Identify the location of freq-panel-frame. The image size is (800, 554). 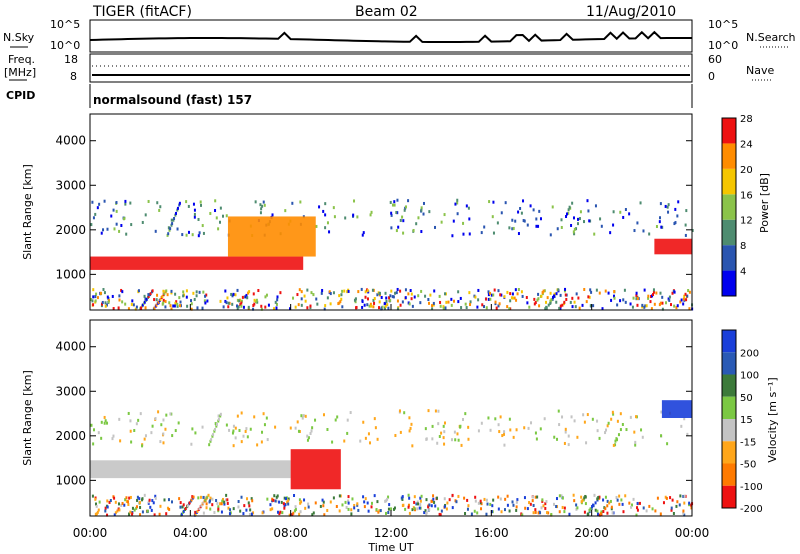
(391, 68).